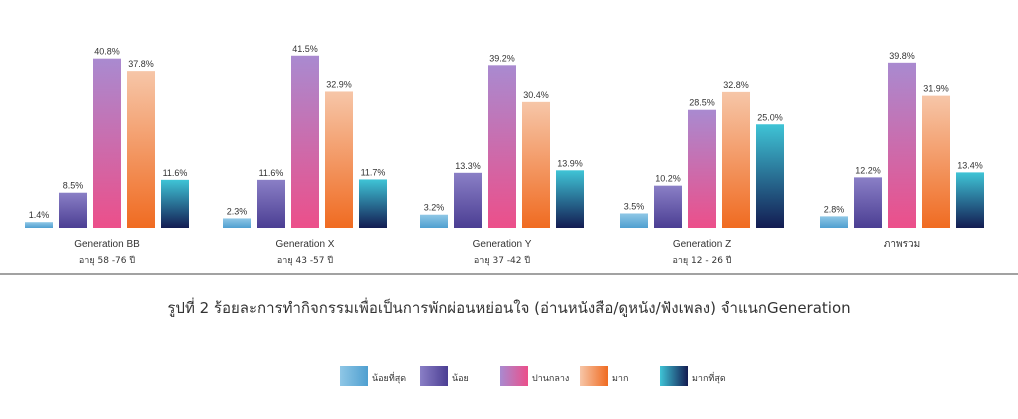 Image resolution: width=1018 pixels, height=419 pixels. What do you see at coordinates (709, 379) in the screenshot?
I see `legend-label-5: มากที่สุด` at bounding box center [709, 379].